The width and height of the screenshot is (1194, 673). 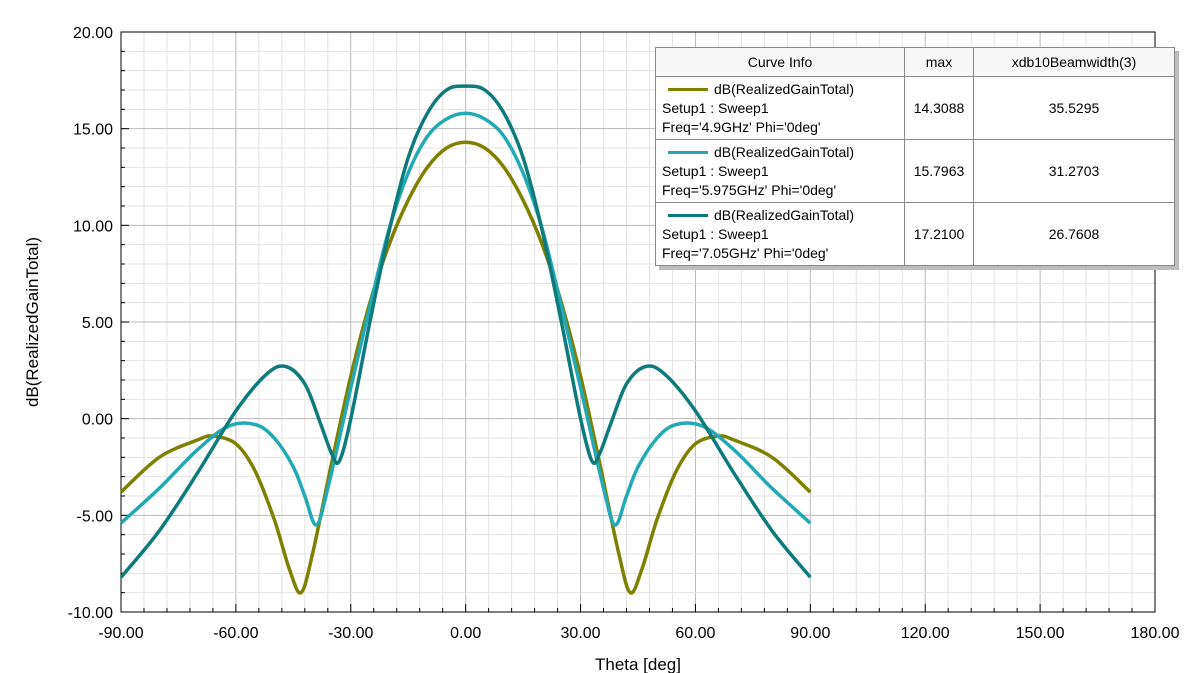 What do you see at coordinates (1074, 171) in the screenshot?
I see `legend-beamwidth-value: 31.2703` at bounding box center [1074, 171].